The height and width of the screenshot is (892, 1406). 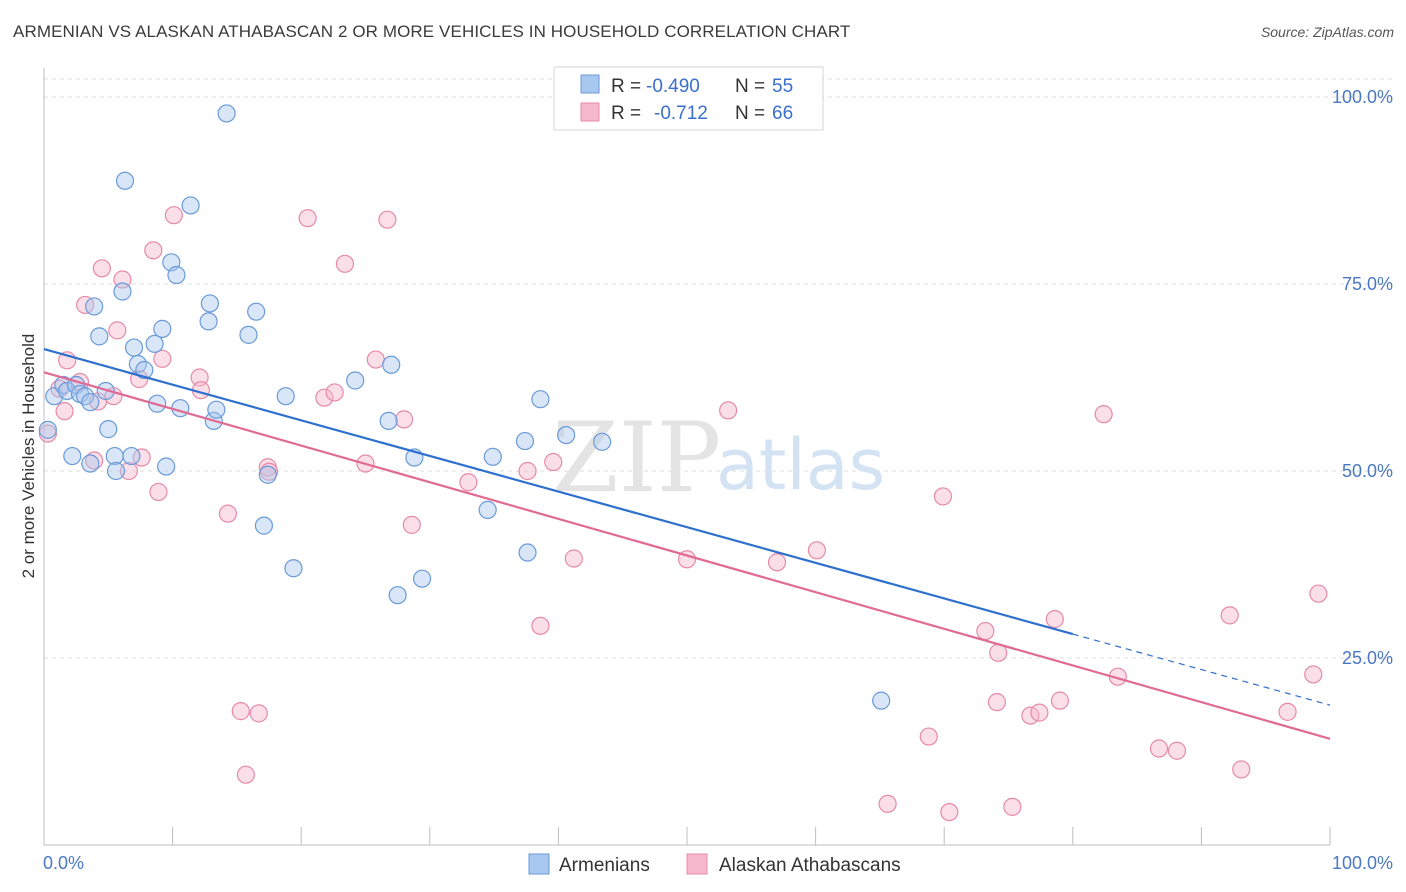 What do you see at coordinates (750, 113) in the screenshot?
I see `stat-n-label-alaskan: N =` at bounding box center [750, 113].